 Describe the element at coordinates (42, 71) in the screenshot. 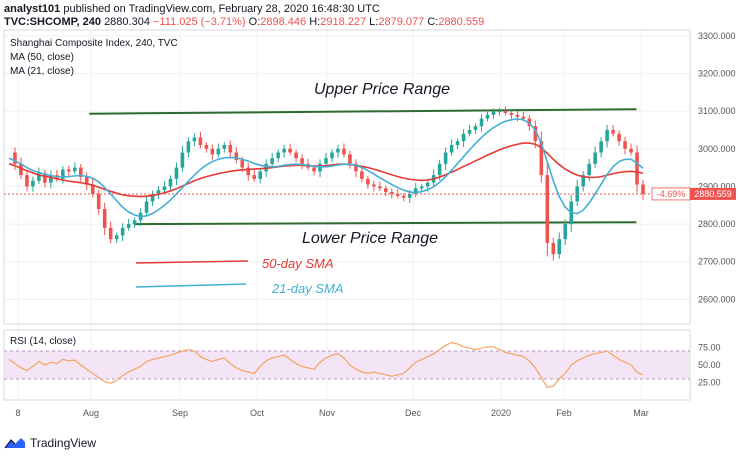

I see `legend-ma21: MA (21, close)` at that location.